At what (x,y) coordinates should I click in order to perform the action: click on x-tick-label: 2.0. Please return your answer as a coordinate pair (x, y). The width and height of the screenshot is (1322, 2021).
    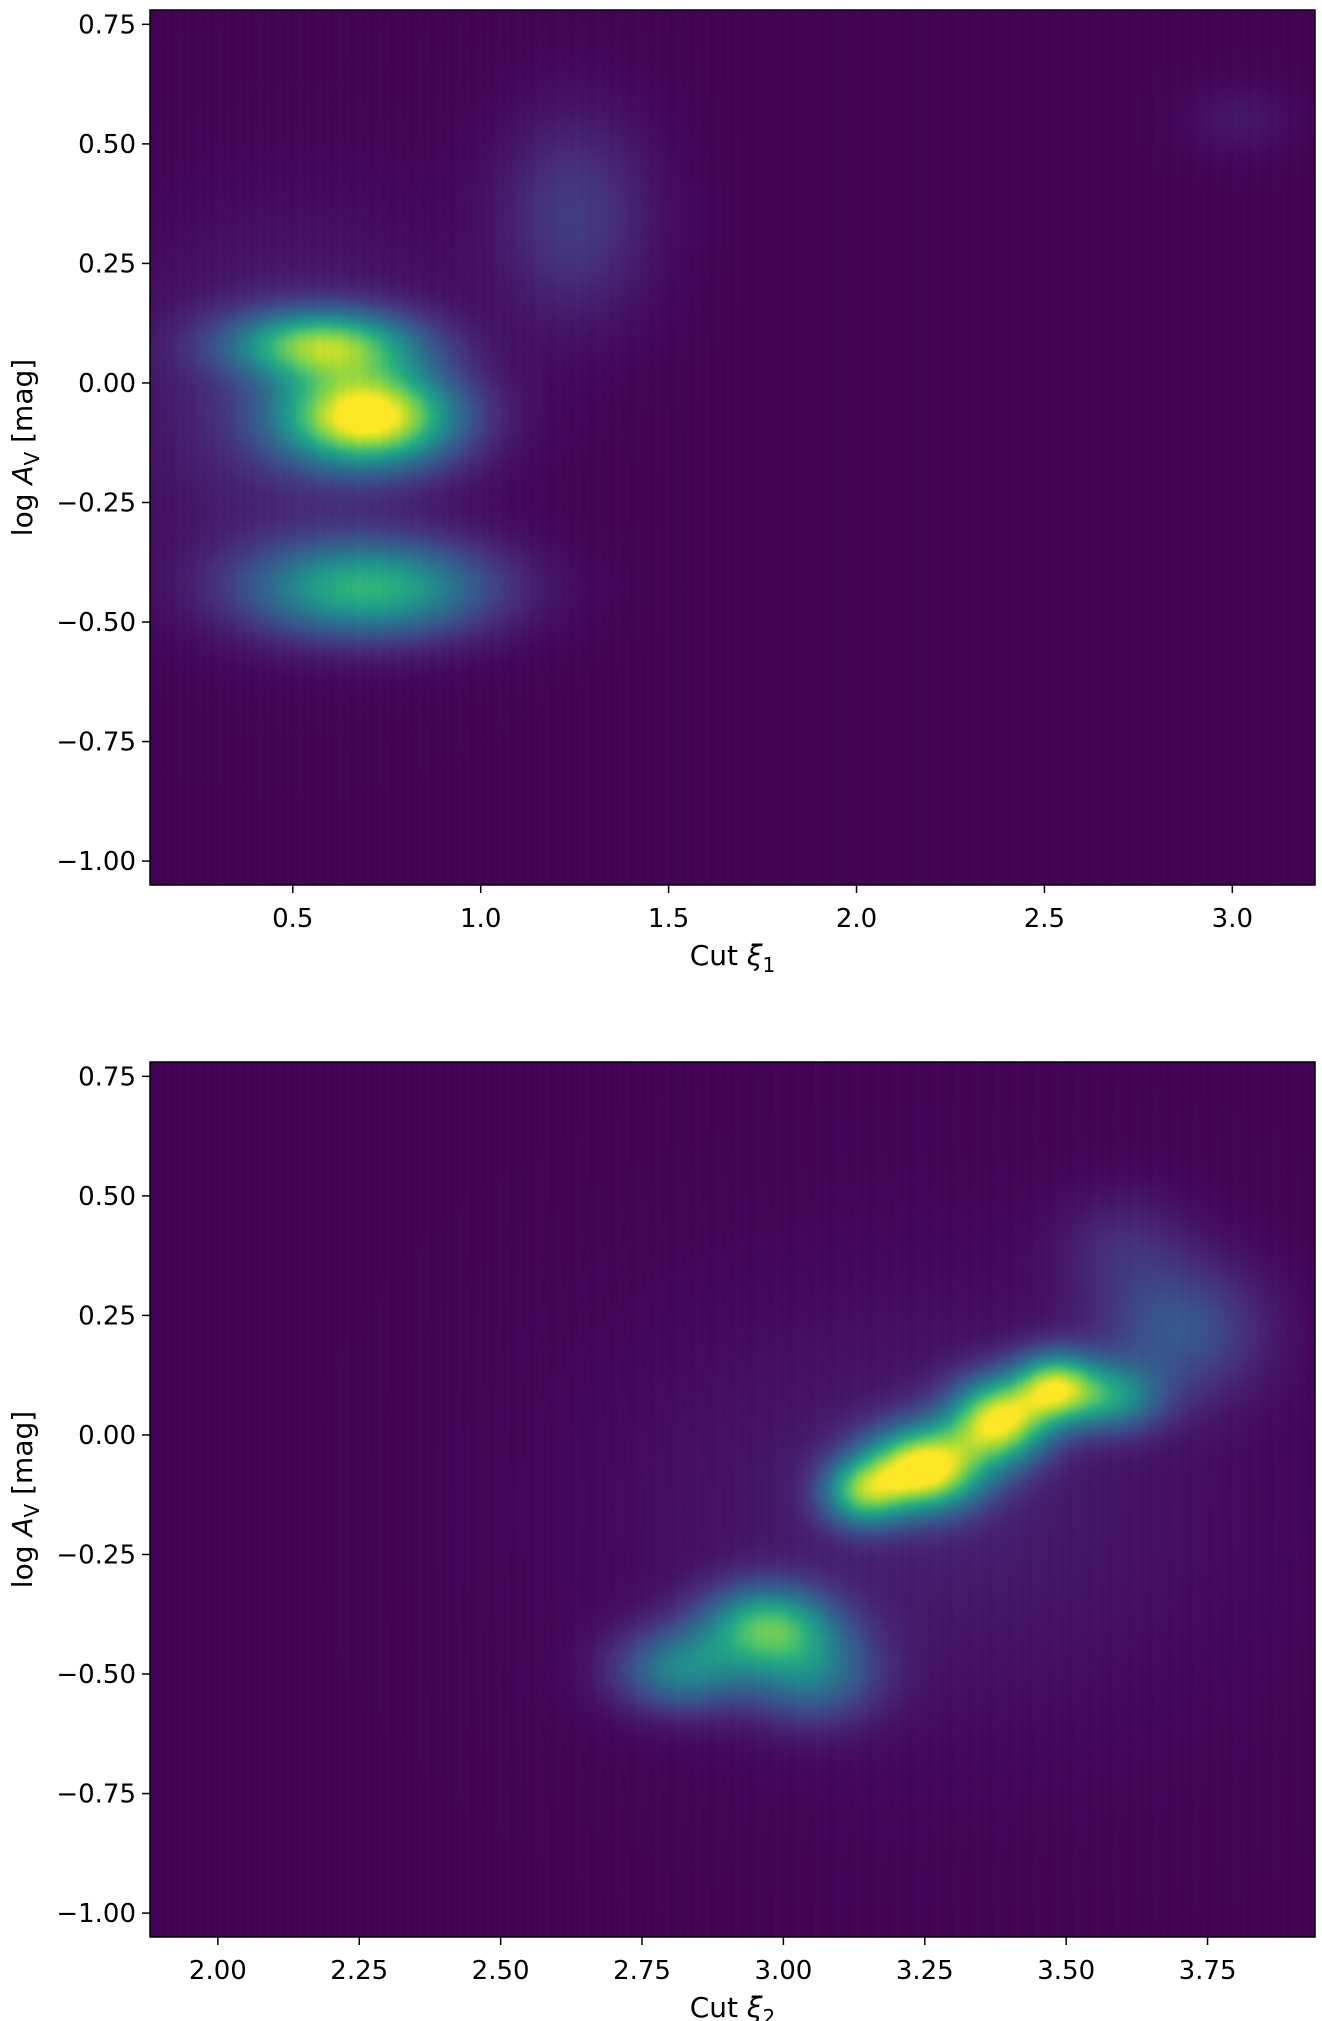
    Looking at the image, I should click on (856, 919).